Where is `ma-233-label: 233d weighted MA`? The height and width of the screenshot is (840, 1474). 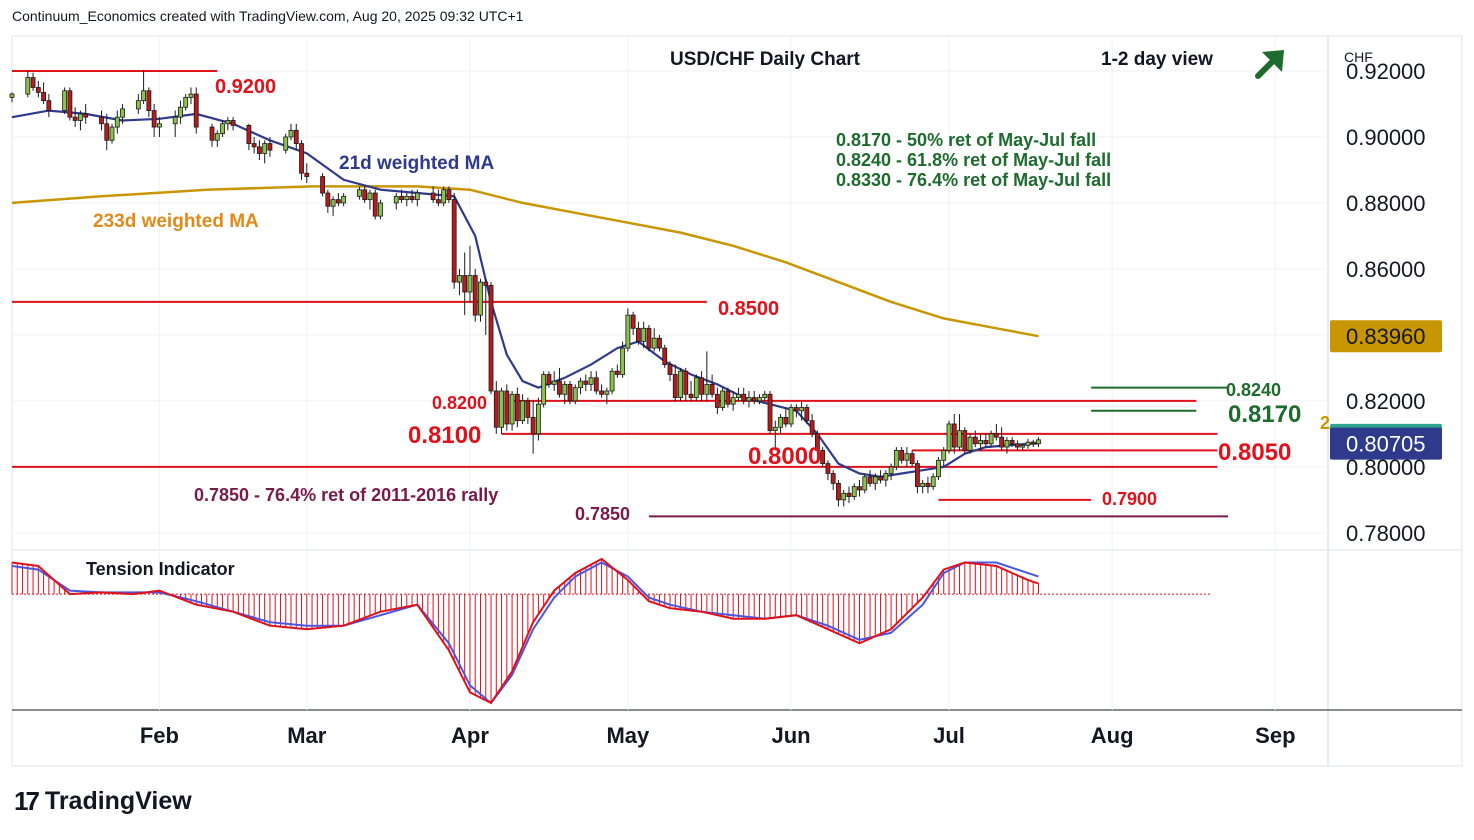
ma-233-label: 233d weighted MA is located at coordinates (176, 221).